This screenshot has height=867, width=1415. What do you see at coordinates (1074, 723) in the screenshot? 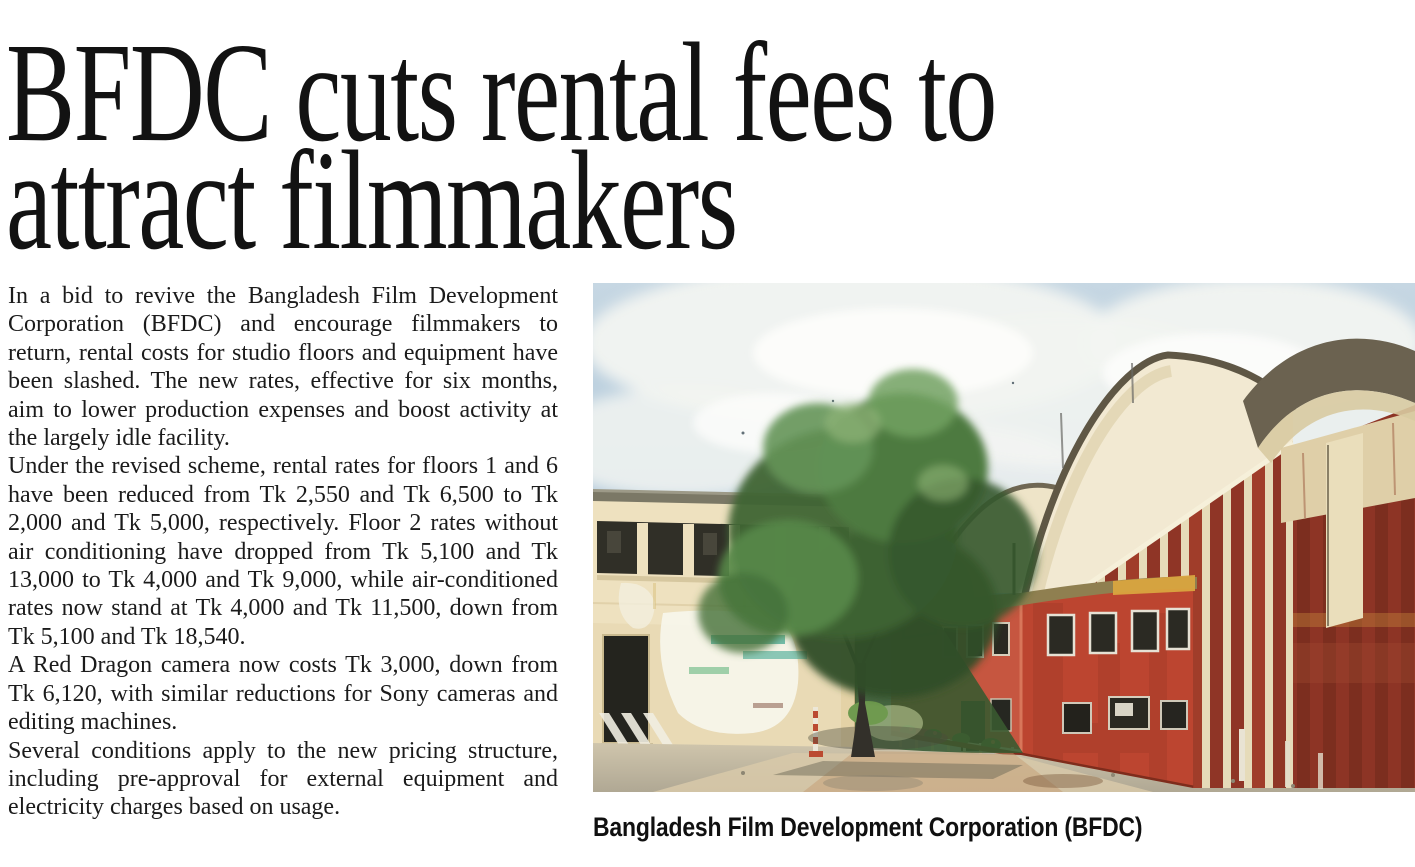
I see `lower-windows` at bounding box center [1074, 723].